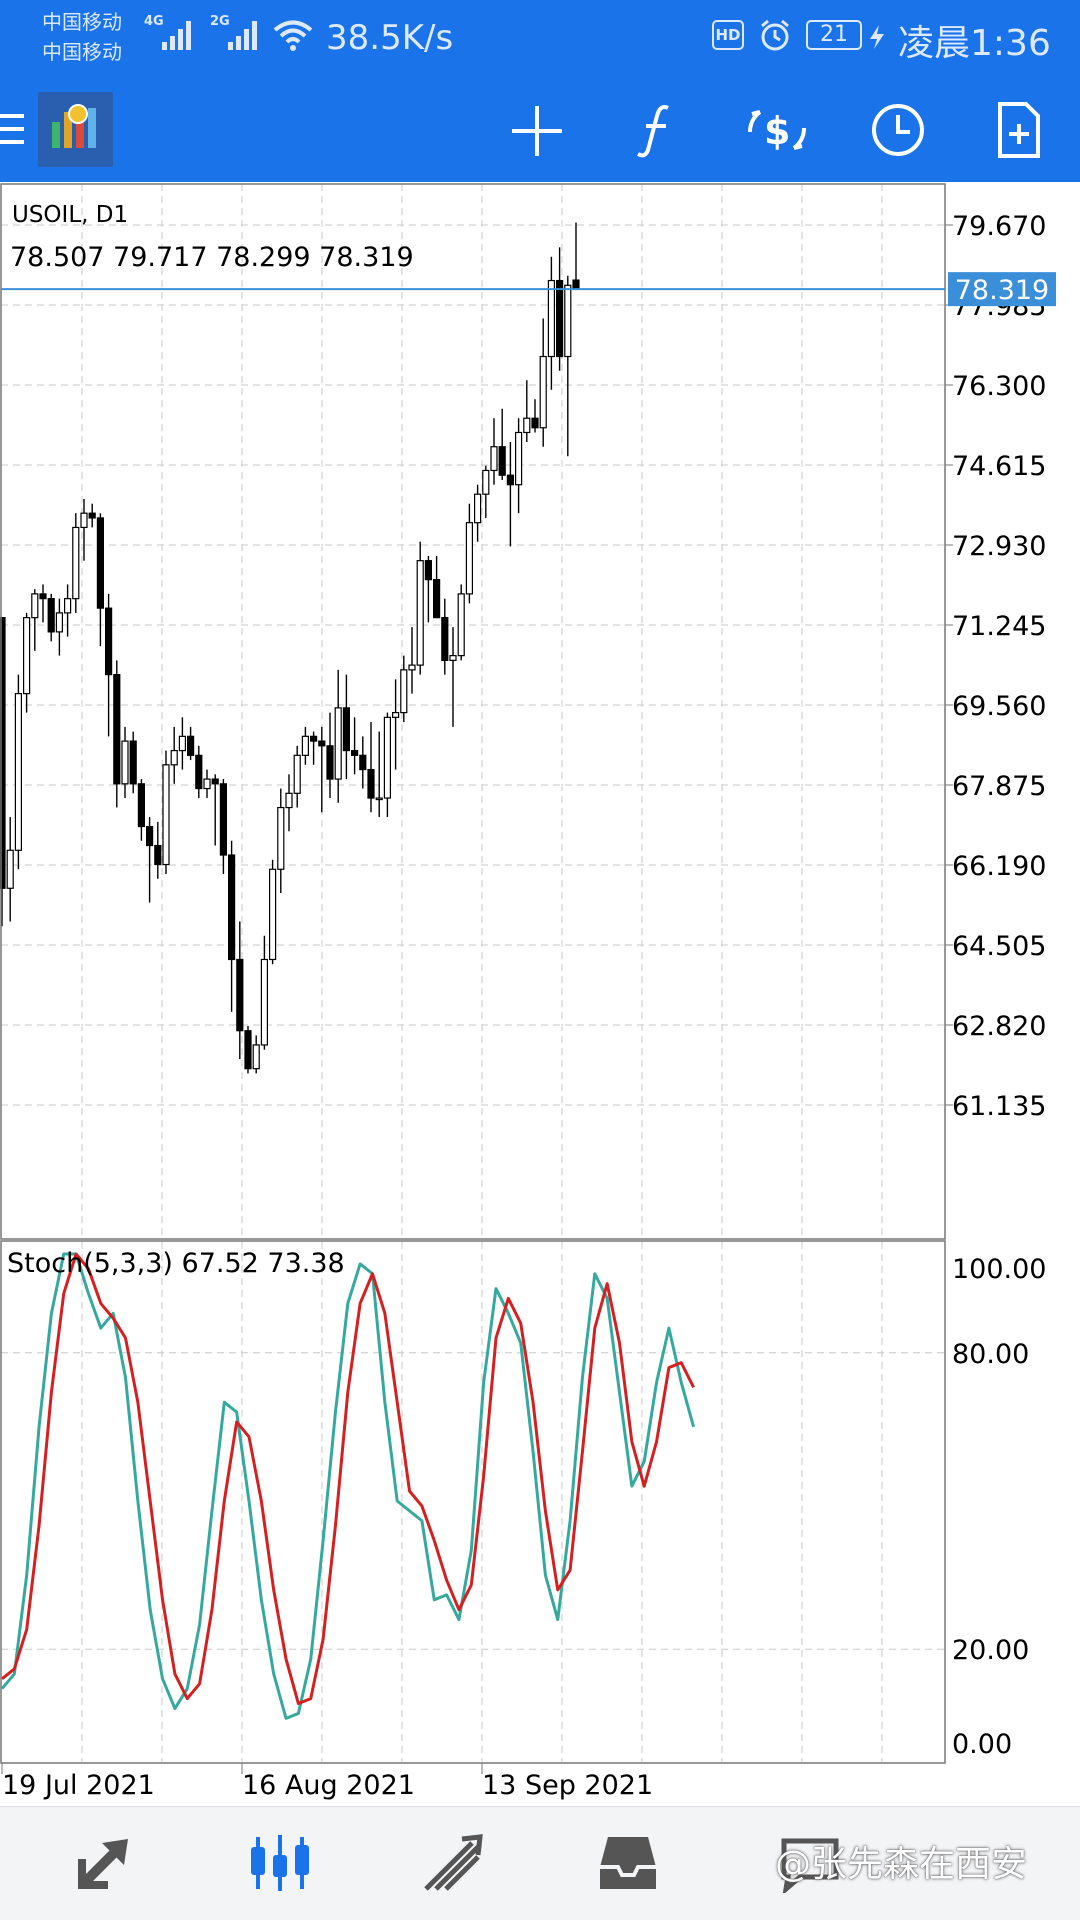  What do you see at coordinates (82, 22) in the screenshot?
I see `carrier-name: 中国移动` at bounding box center [82, 22].